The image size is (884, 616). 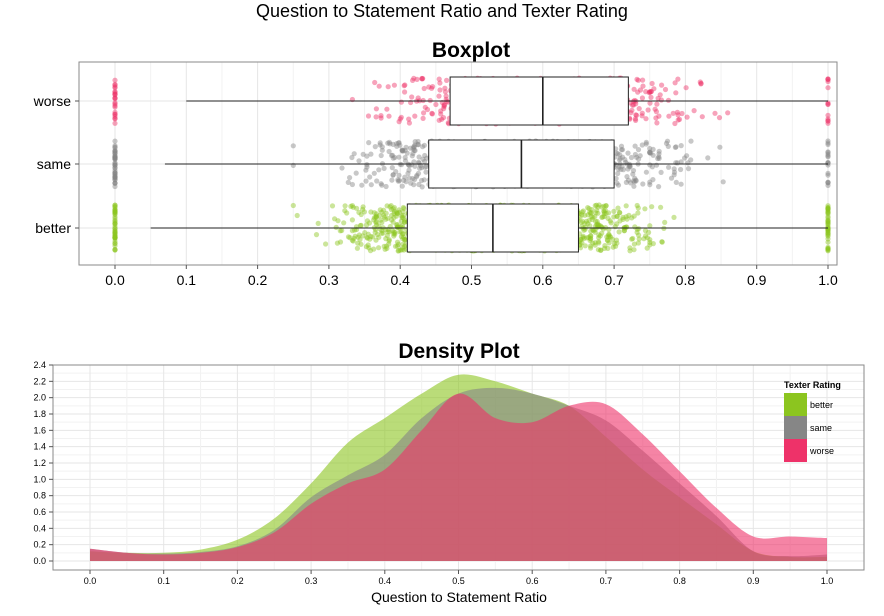 I want to click on boxplot-title: Boxplot, so click(x=471, y=50).